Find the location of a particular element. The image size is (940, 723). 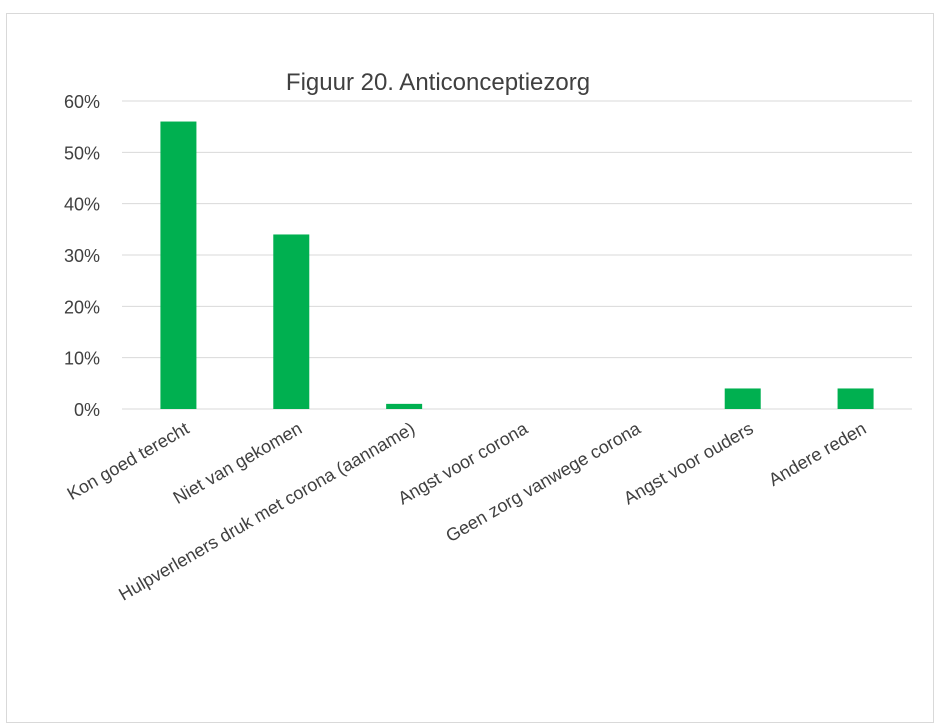

y-tick-label: 50% is located at coordinates (82, 153).